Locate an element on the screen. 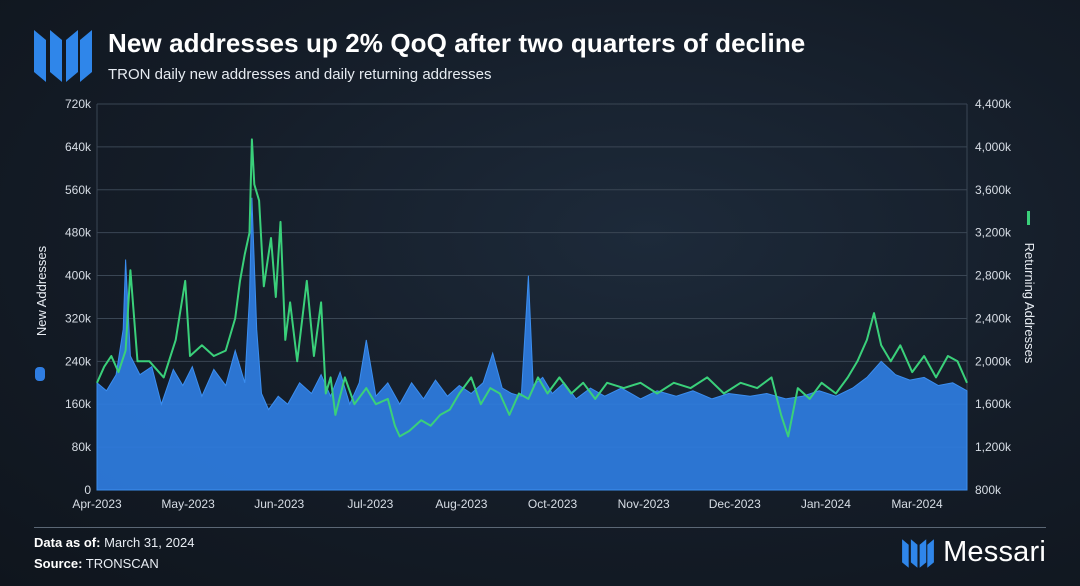  right-tick-label: 1,200k is located at coordinates (993, 447).